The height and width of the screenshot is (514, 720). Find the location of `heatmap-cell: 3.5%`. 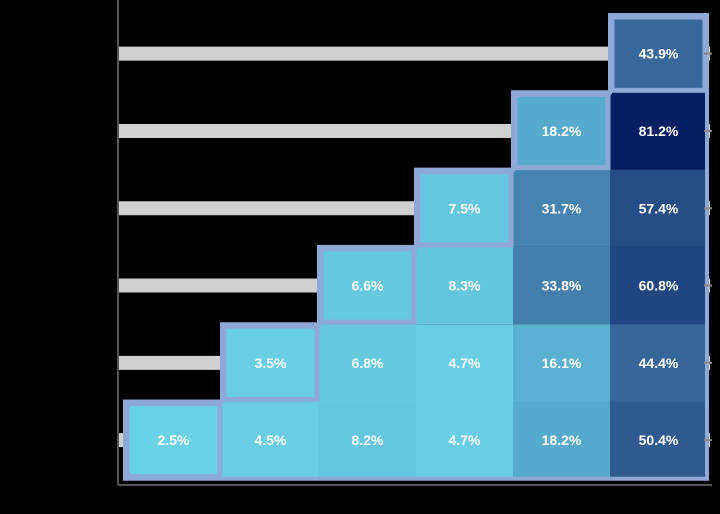

heatmap-cell: 3.5% is located at coordinates (270, 363).